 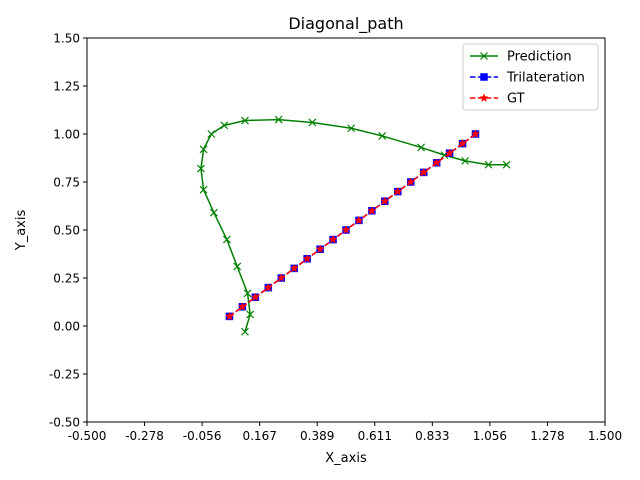 I want to click on y-tick-label: 0.25, so click(x=66, y=279).